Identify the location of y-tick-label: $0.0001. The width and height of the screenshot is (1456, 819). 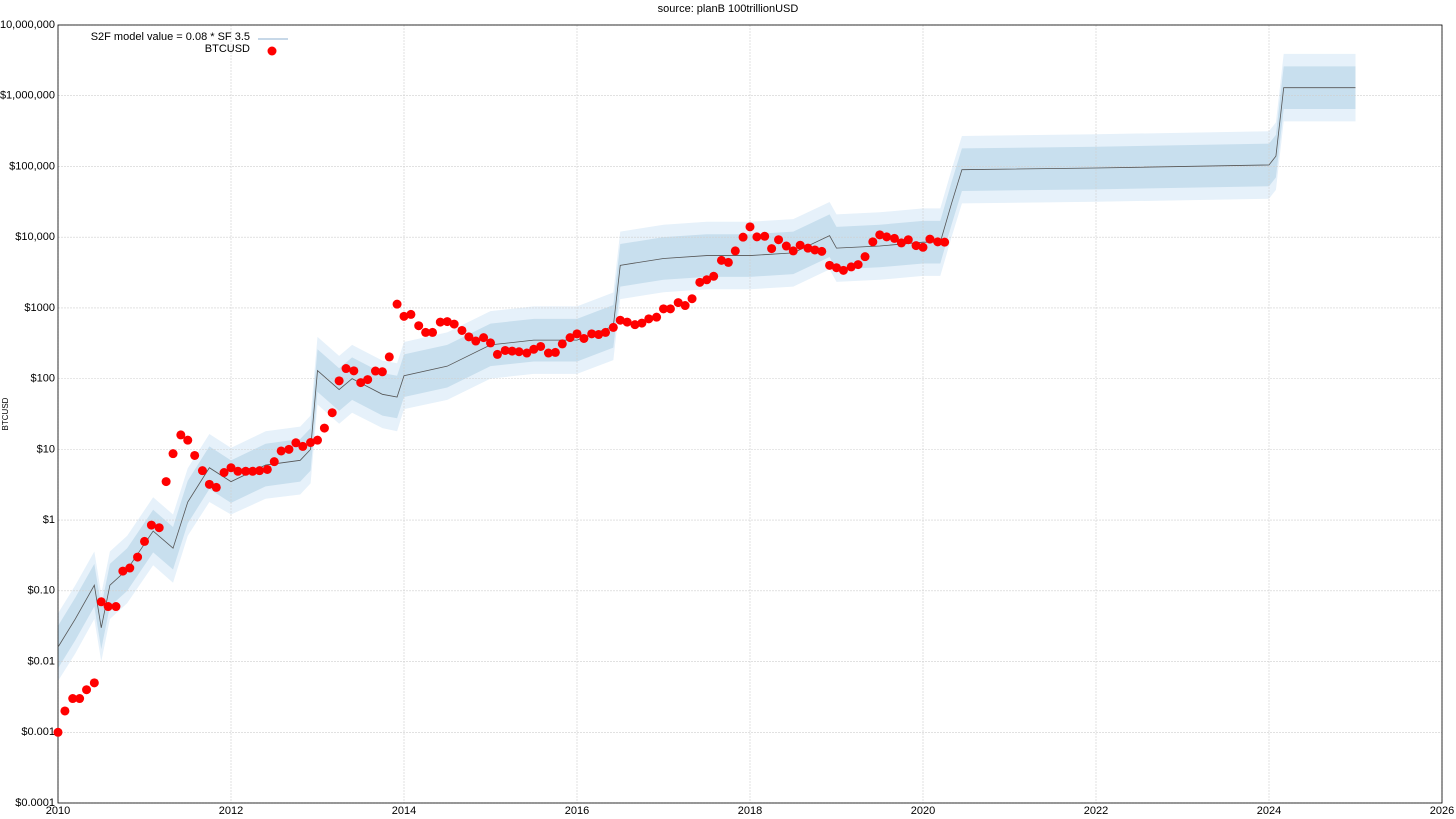
(35, 803).